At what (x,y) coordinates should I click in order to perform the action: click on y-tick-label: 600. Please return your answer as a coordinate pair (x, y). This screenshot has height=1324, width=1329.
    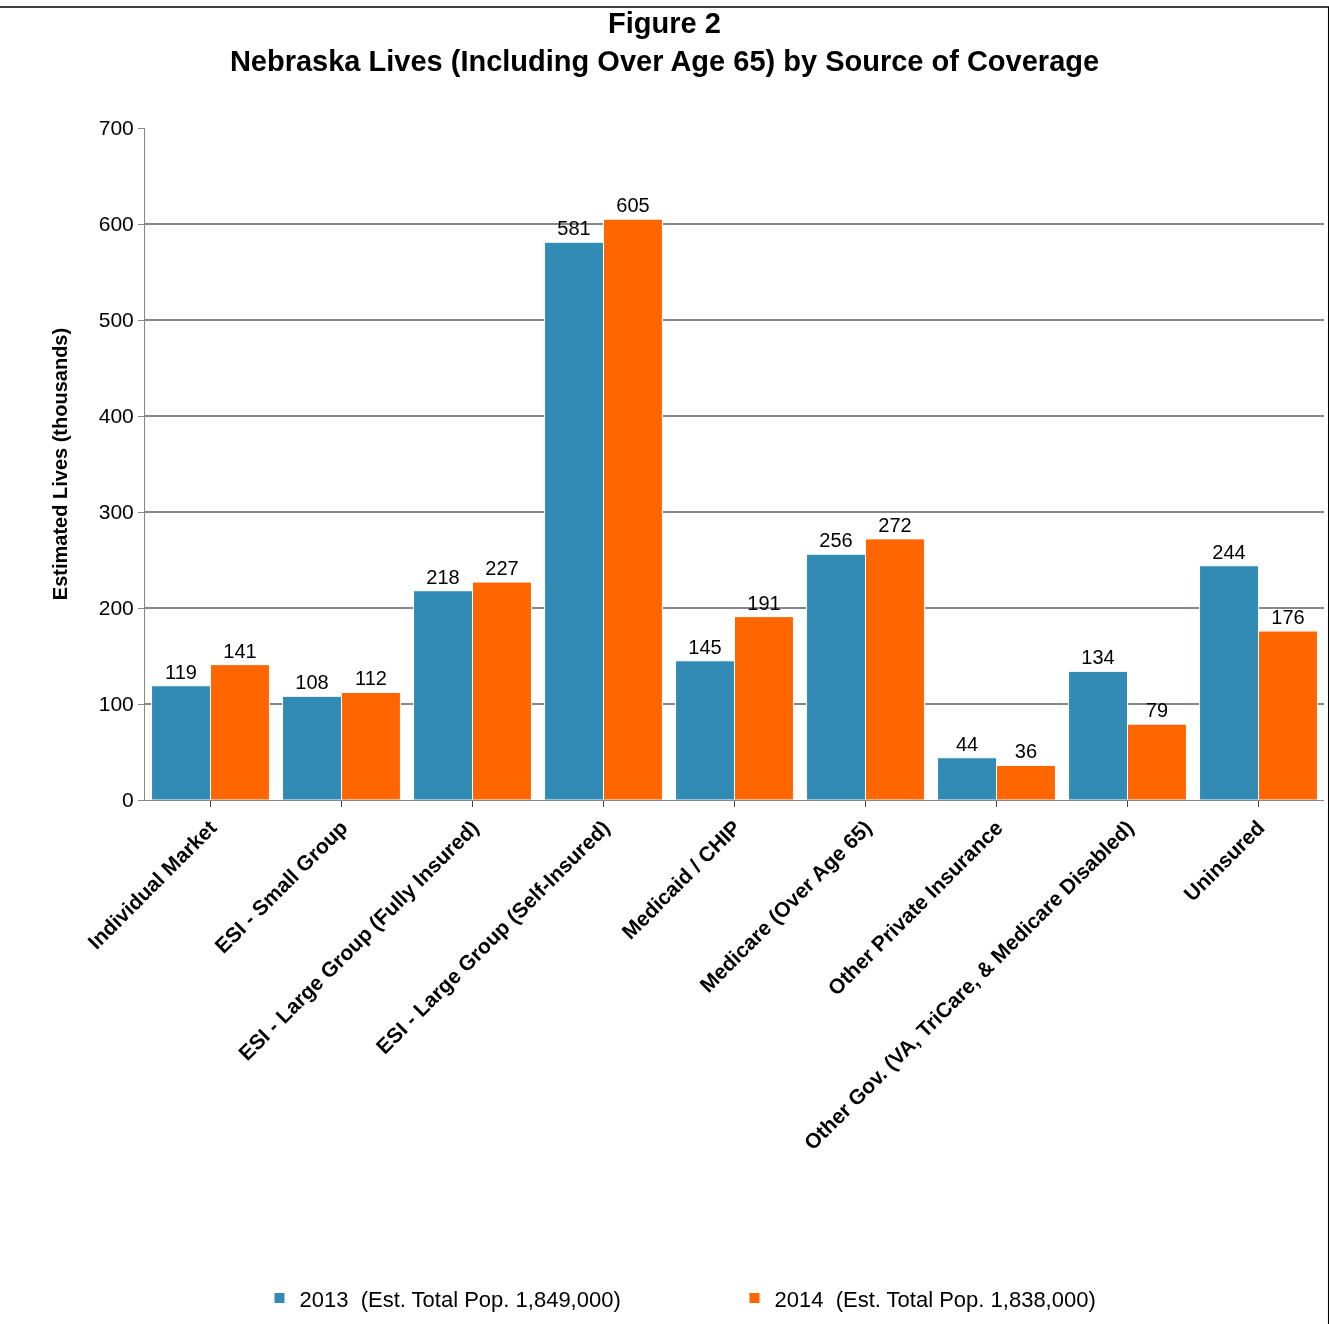
    Looking at the image, I should click on (116, 224).